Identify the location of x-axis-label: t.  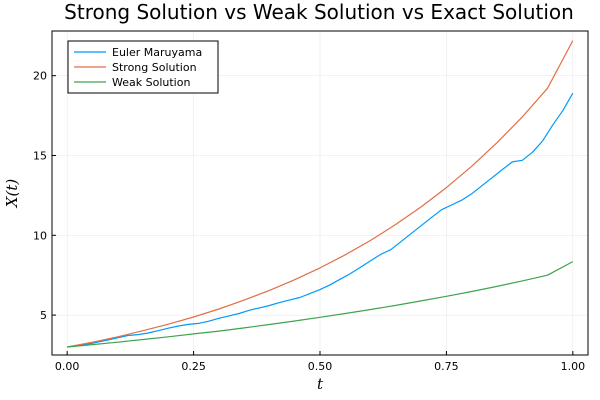
(320, 384).